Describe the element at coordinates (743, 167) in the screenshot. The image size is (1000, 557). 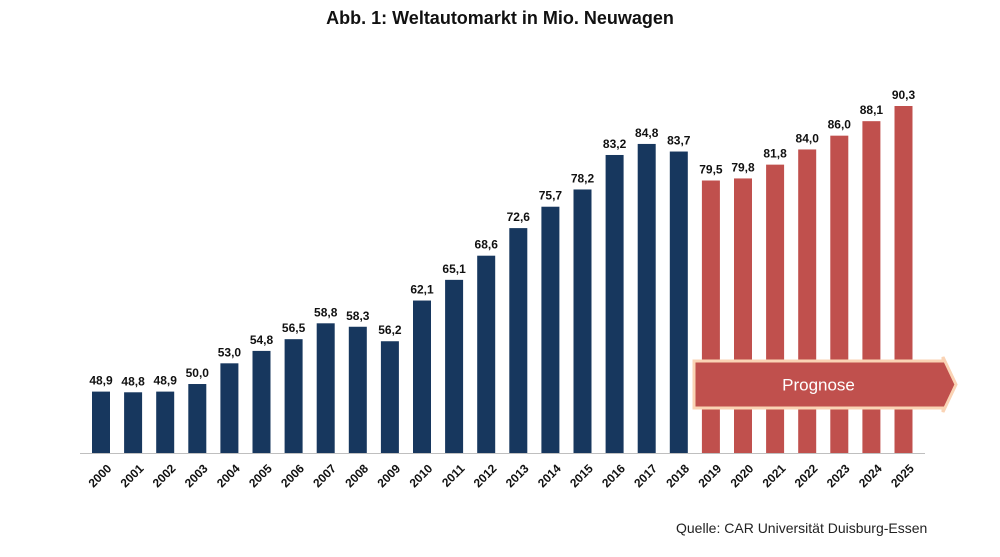
I see `value-label-2020: 79,8` at that location.